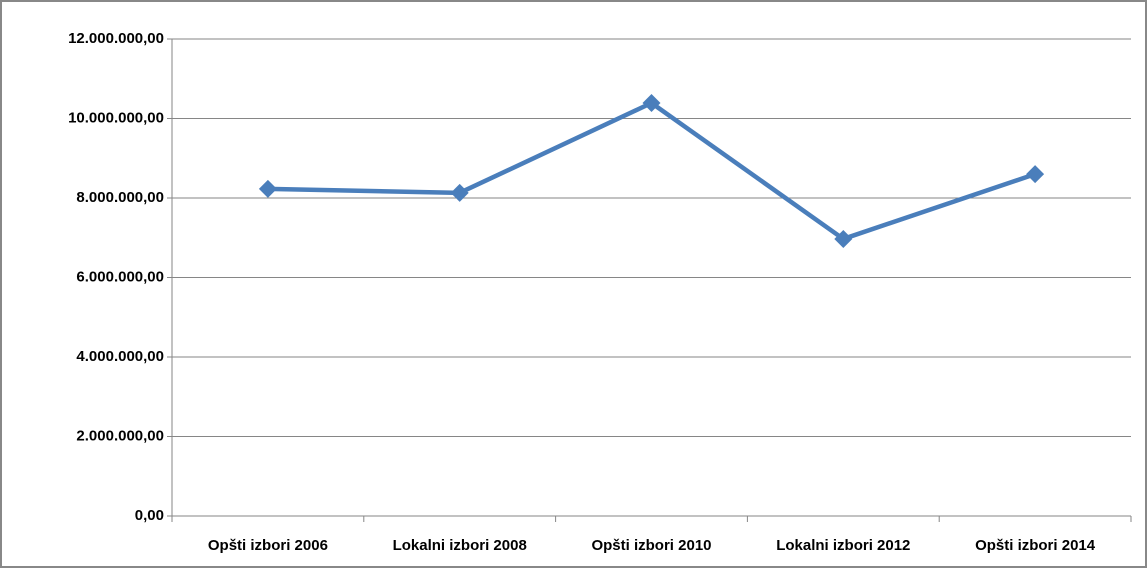  What do you see at coordinates (268, 545) in the screenshot?
I see `x-tick-label: Opšti izbori 2006` at bounding box center [268, 545].